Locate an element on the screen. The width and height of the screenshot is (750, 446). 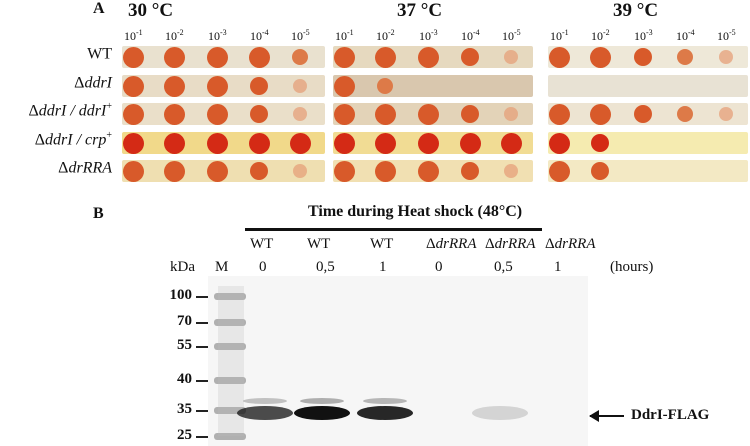
dilution-exponent: -1 is located at coordinates (139, 32).